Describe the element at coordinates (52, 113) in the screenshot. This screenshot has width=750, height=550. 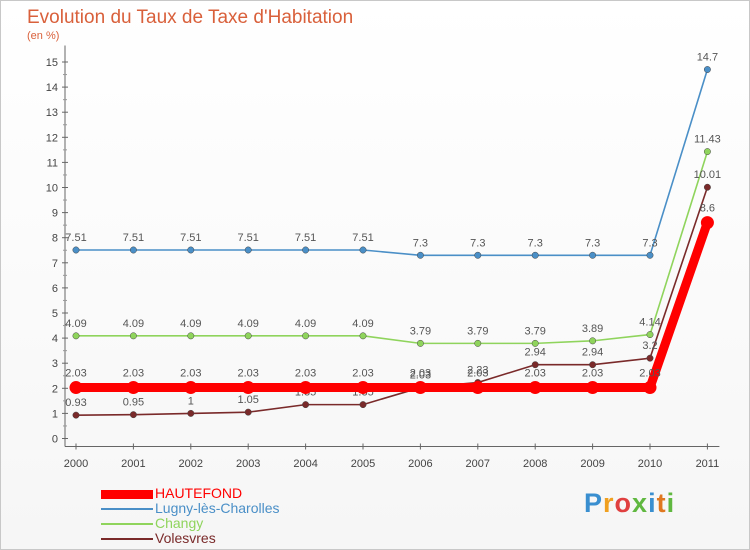
I see `y-tick-label: 13` at that location.